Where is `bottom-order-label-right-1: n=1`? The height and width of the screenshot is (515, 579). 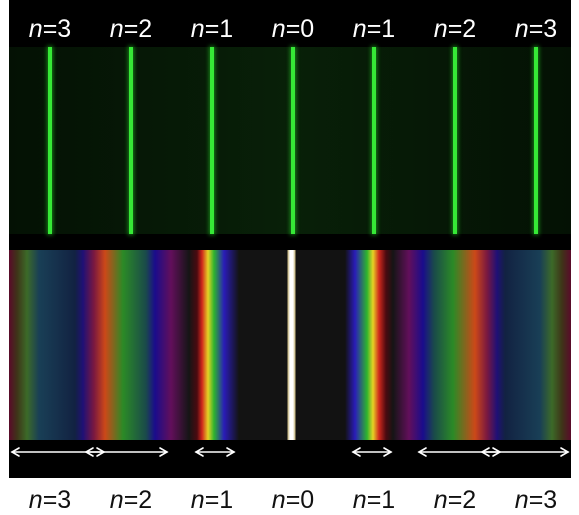
bottom-order-label-right-1: n=1 is located at coordinates (374, 500).